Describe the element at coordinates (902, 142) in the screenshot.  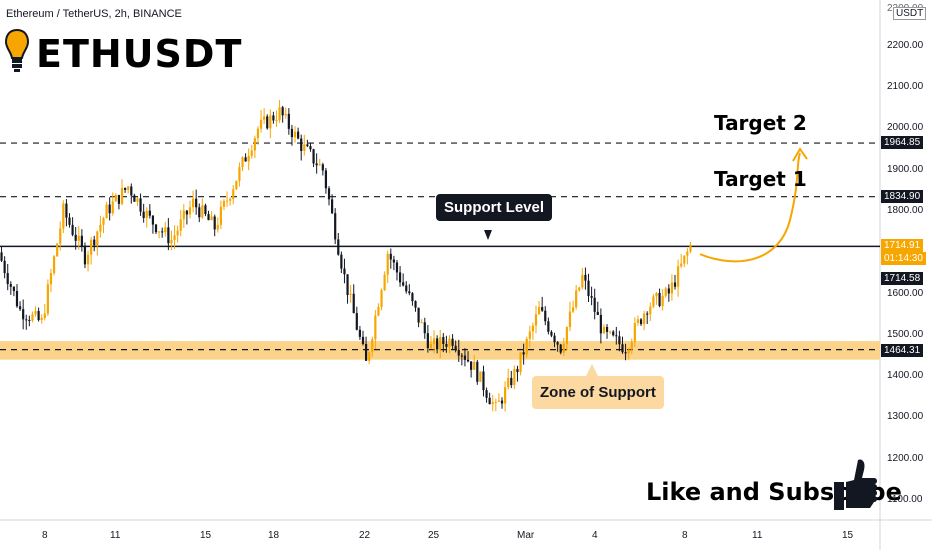
I see `target2-price-tag: 1964.85` at that location.